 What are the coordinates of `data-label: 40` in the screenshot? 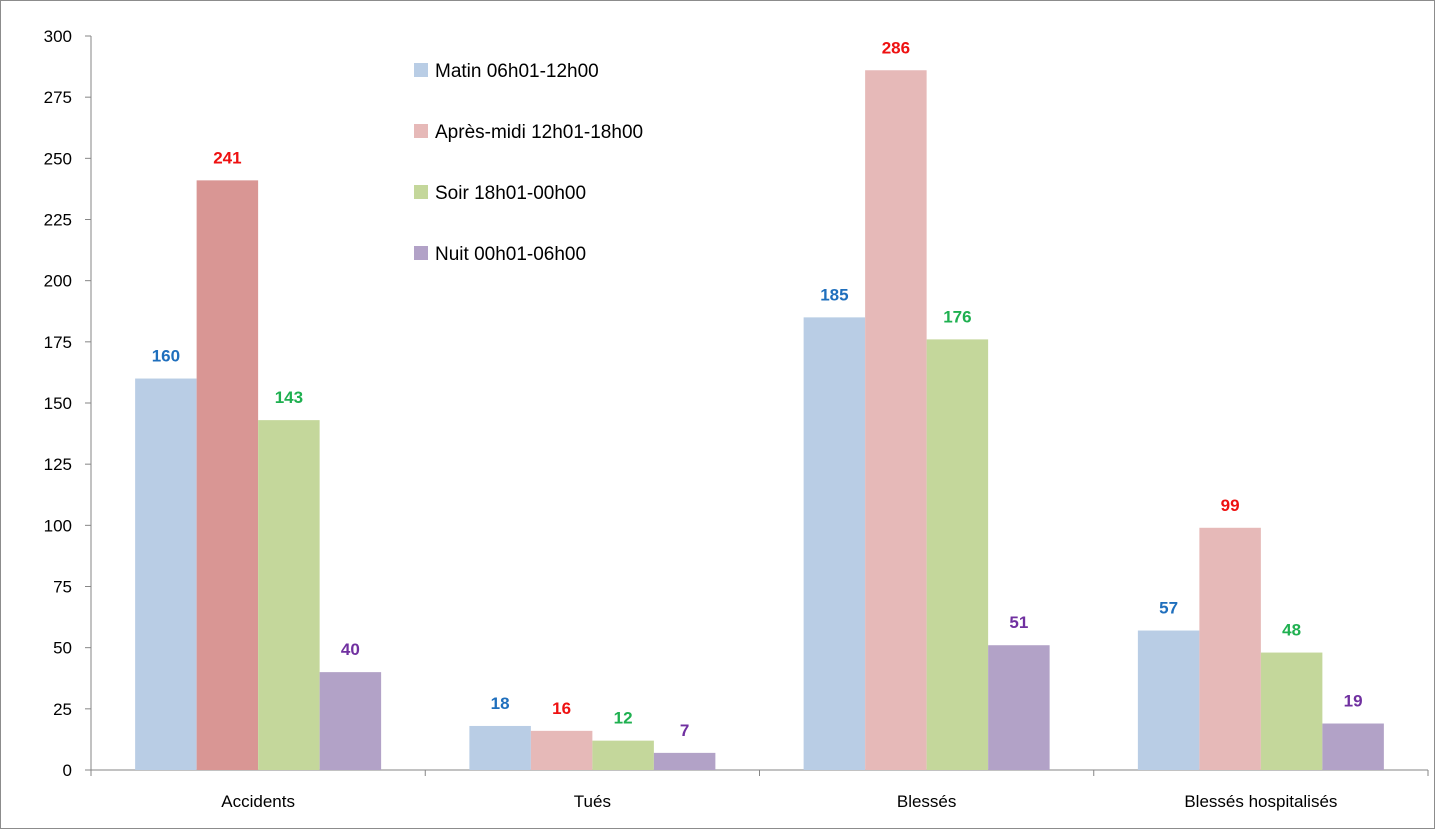 It's located at (350, 649).